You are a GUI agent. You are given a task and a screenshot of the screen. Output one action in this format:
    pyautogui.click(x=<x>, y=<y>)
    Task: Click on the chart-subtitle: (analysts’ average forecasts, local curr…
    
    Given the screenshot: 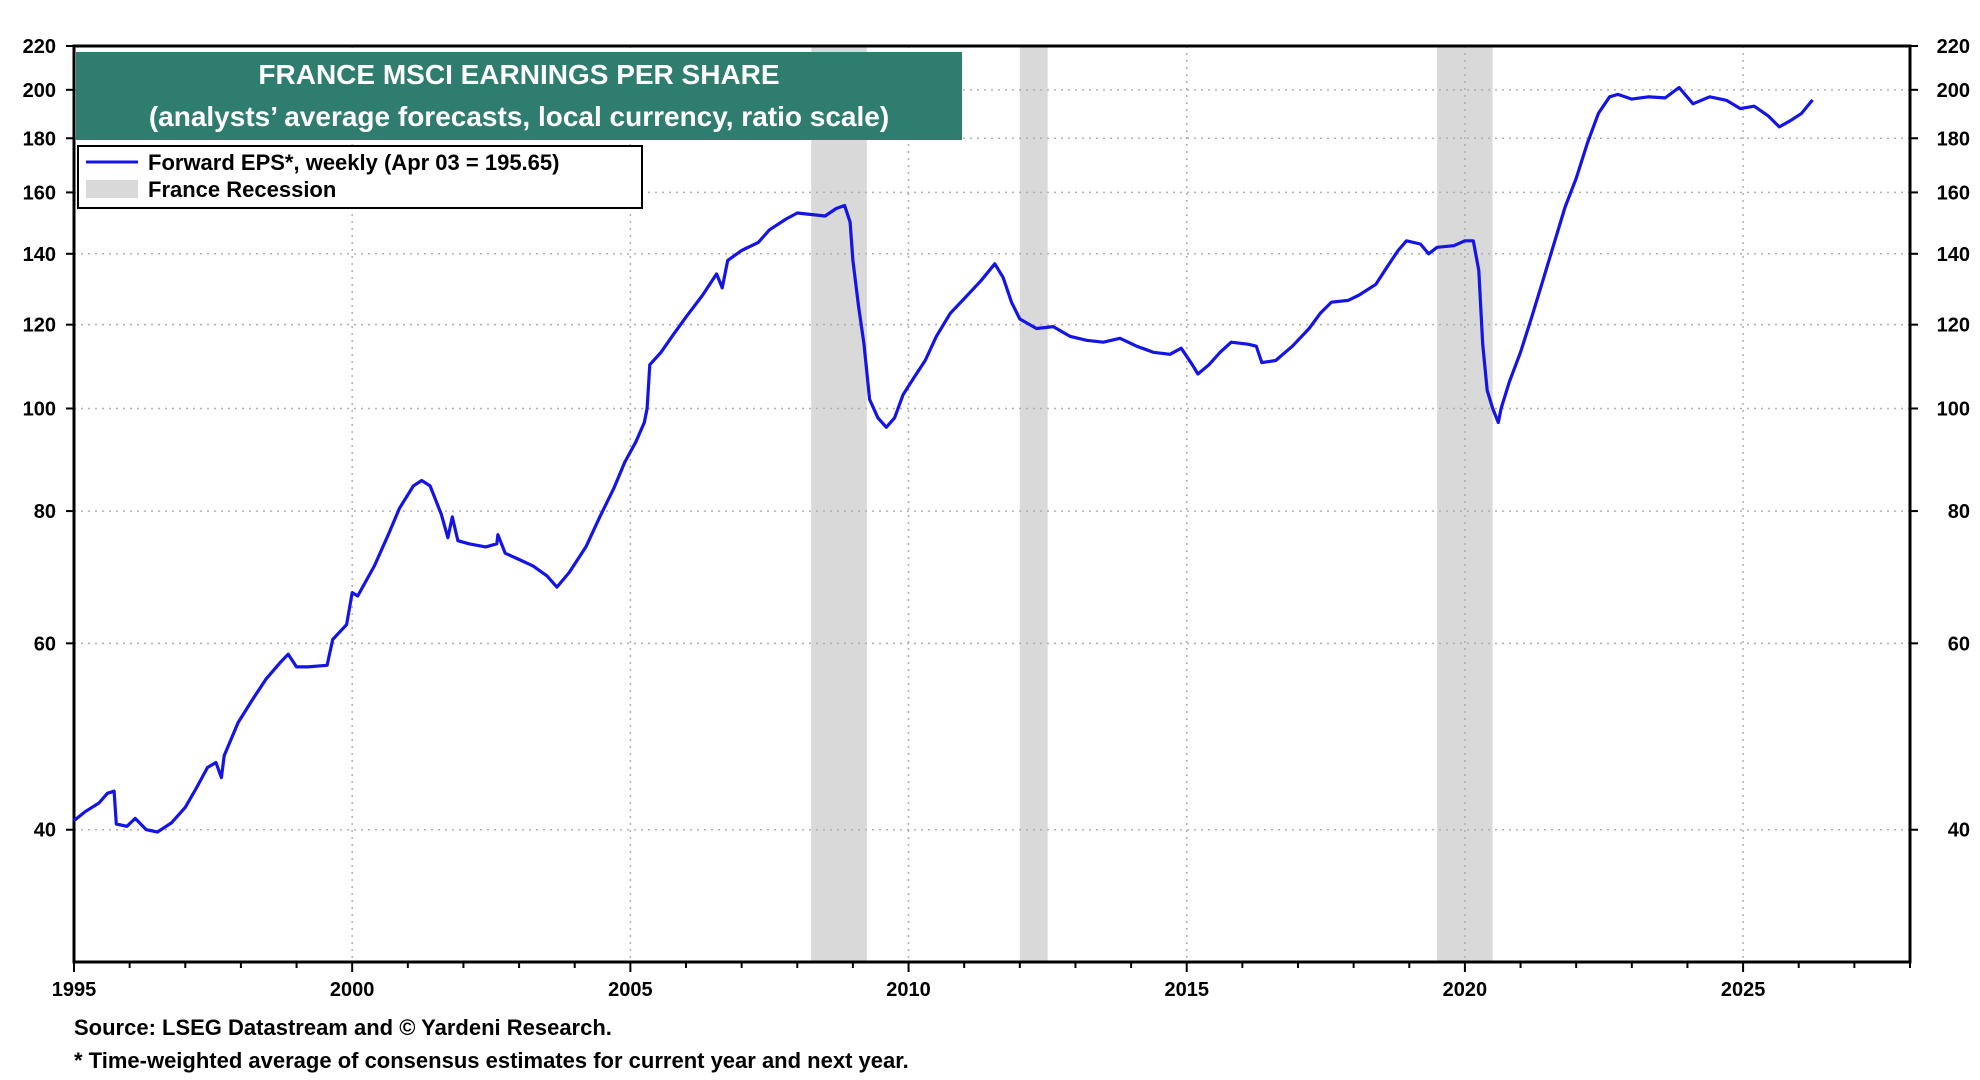 What is the action you would take?
    pyautogui.click(x=519, y=116)
    